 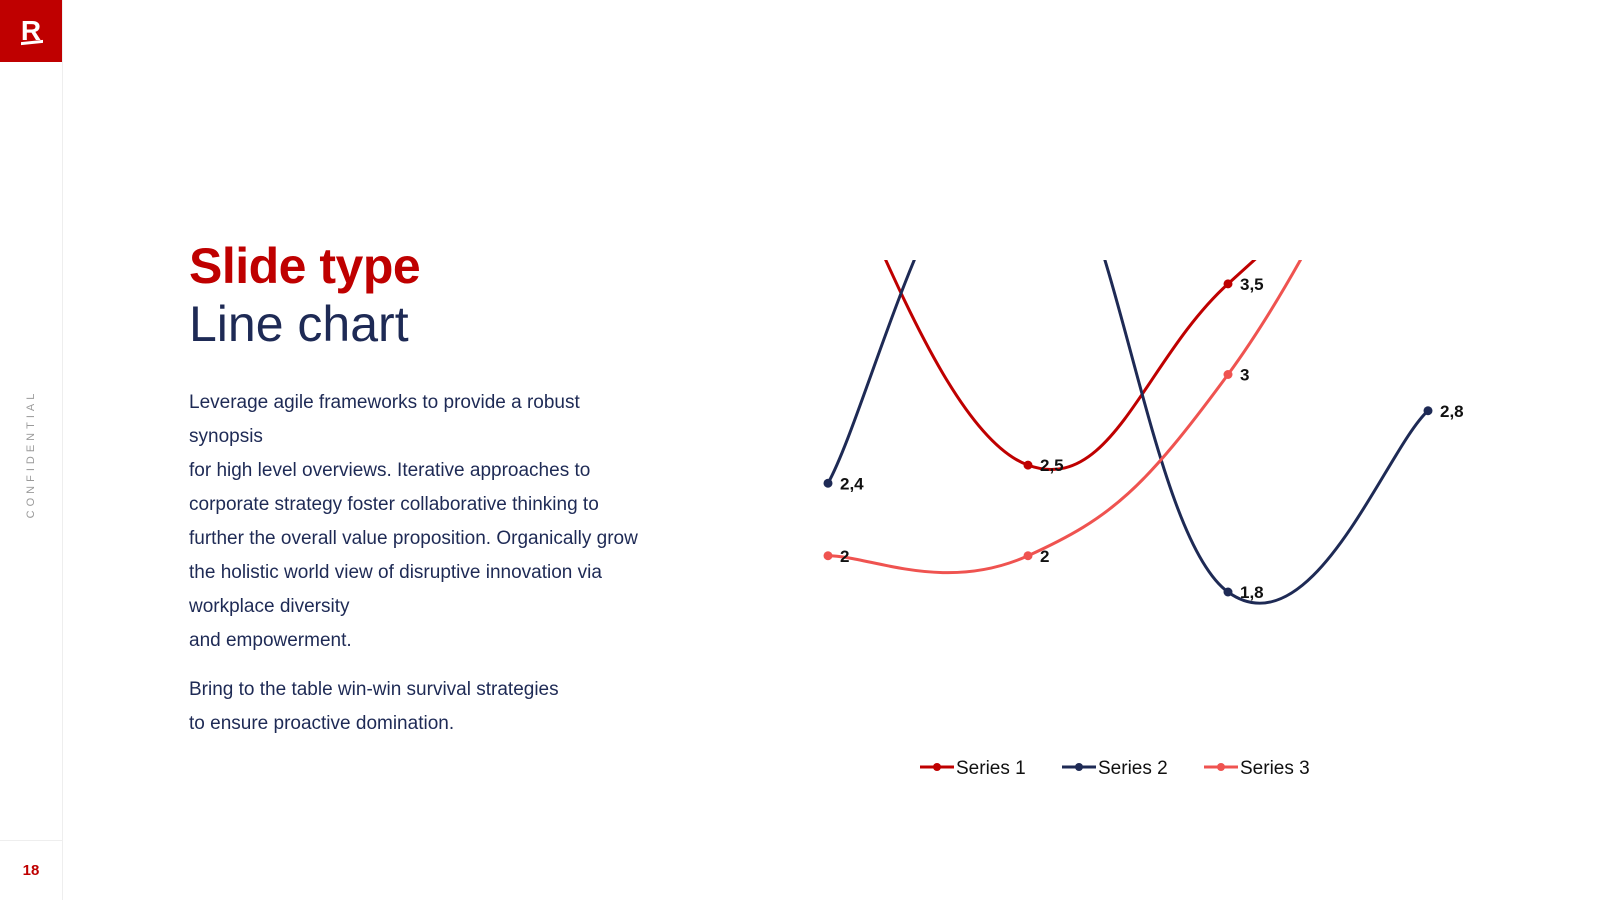 I want to click on footer-divider, so click(x=31, y=840).